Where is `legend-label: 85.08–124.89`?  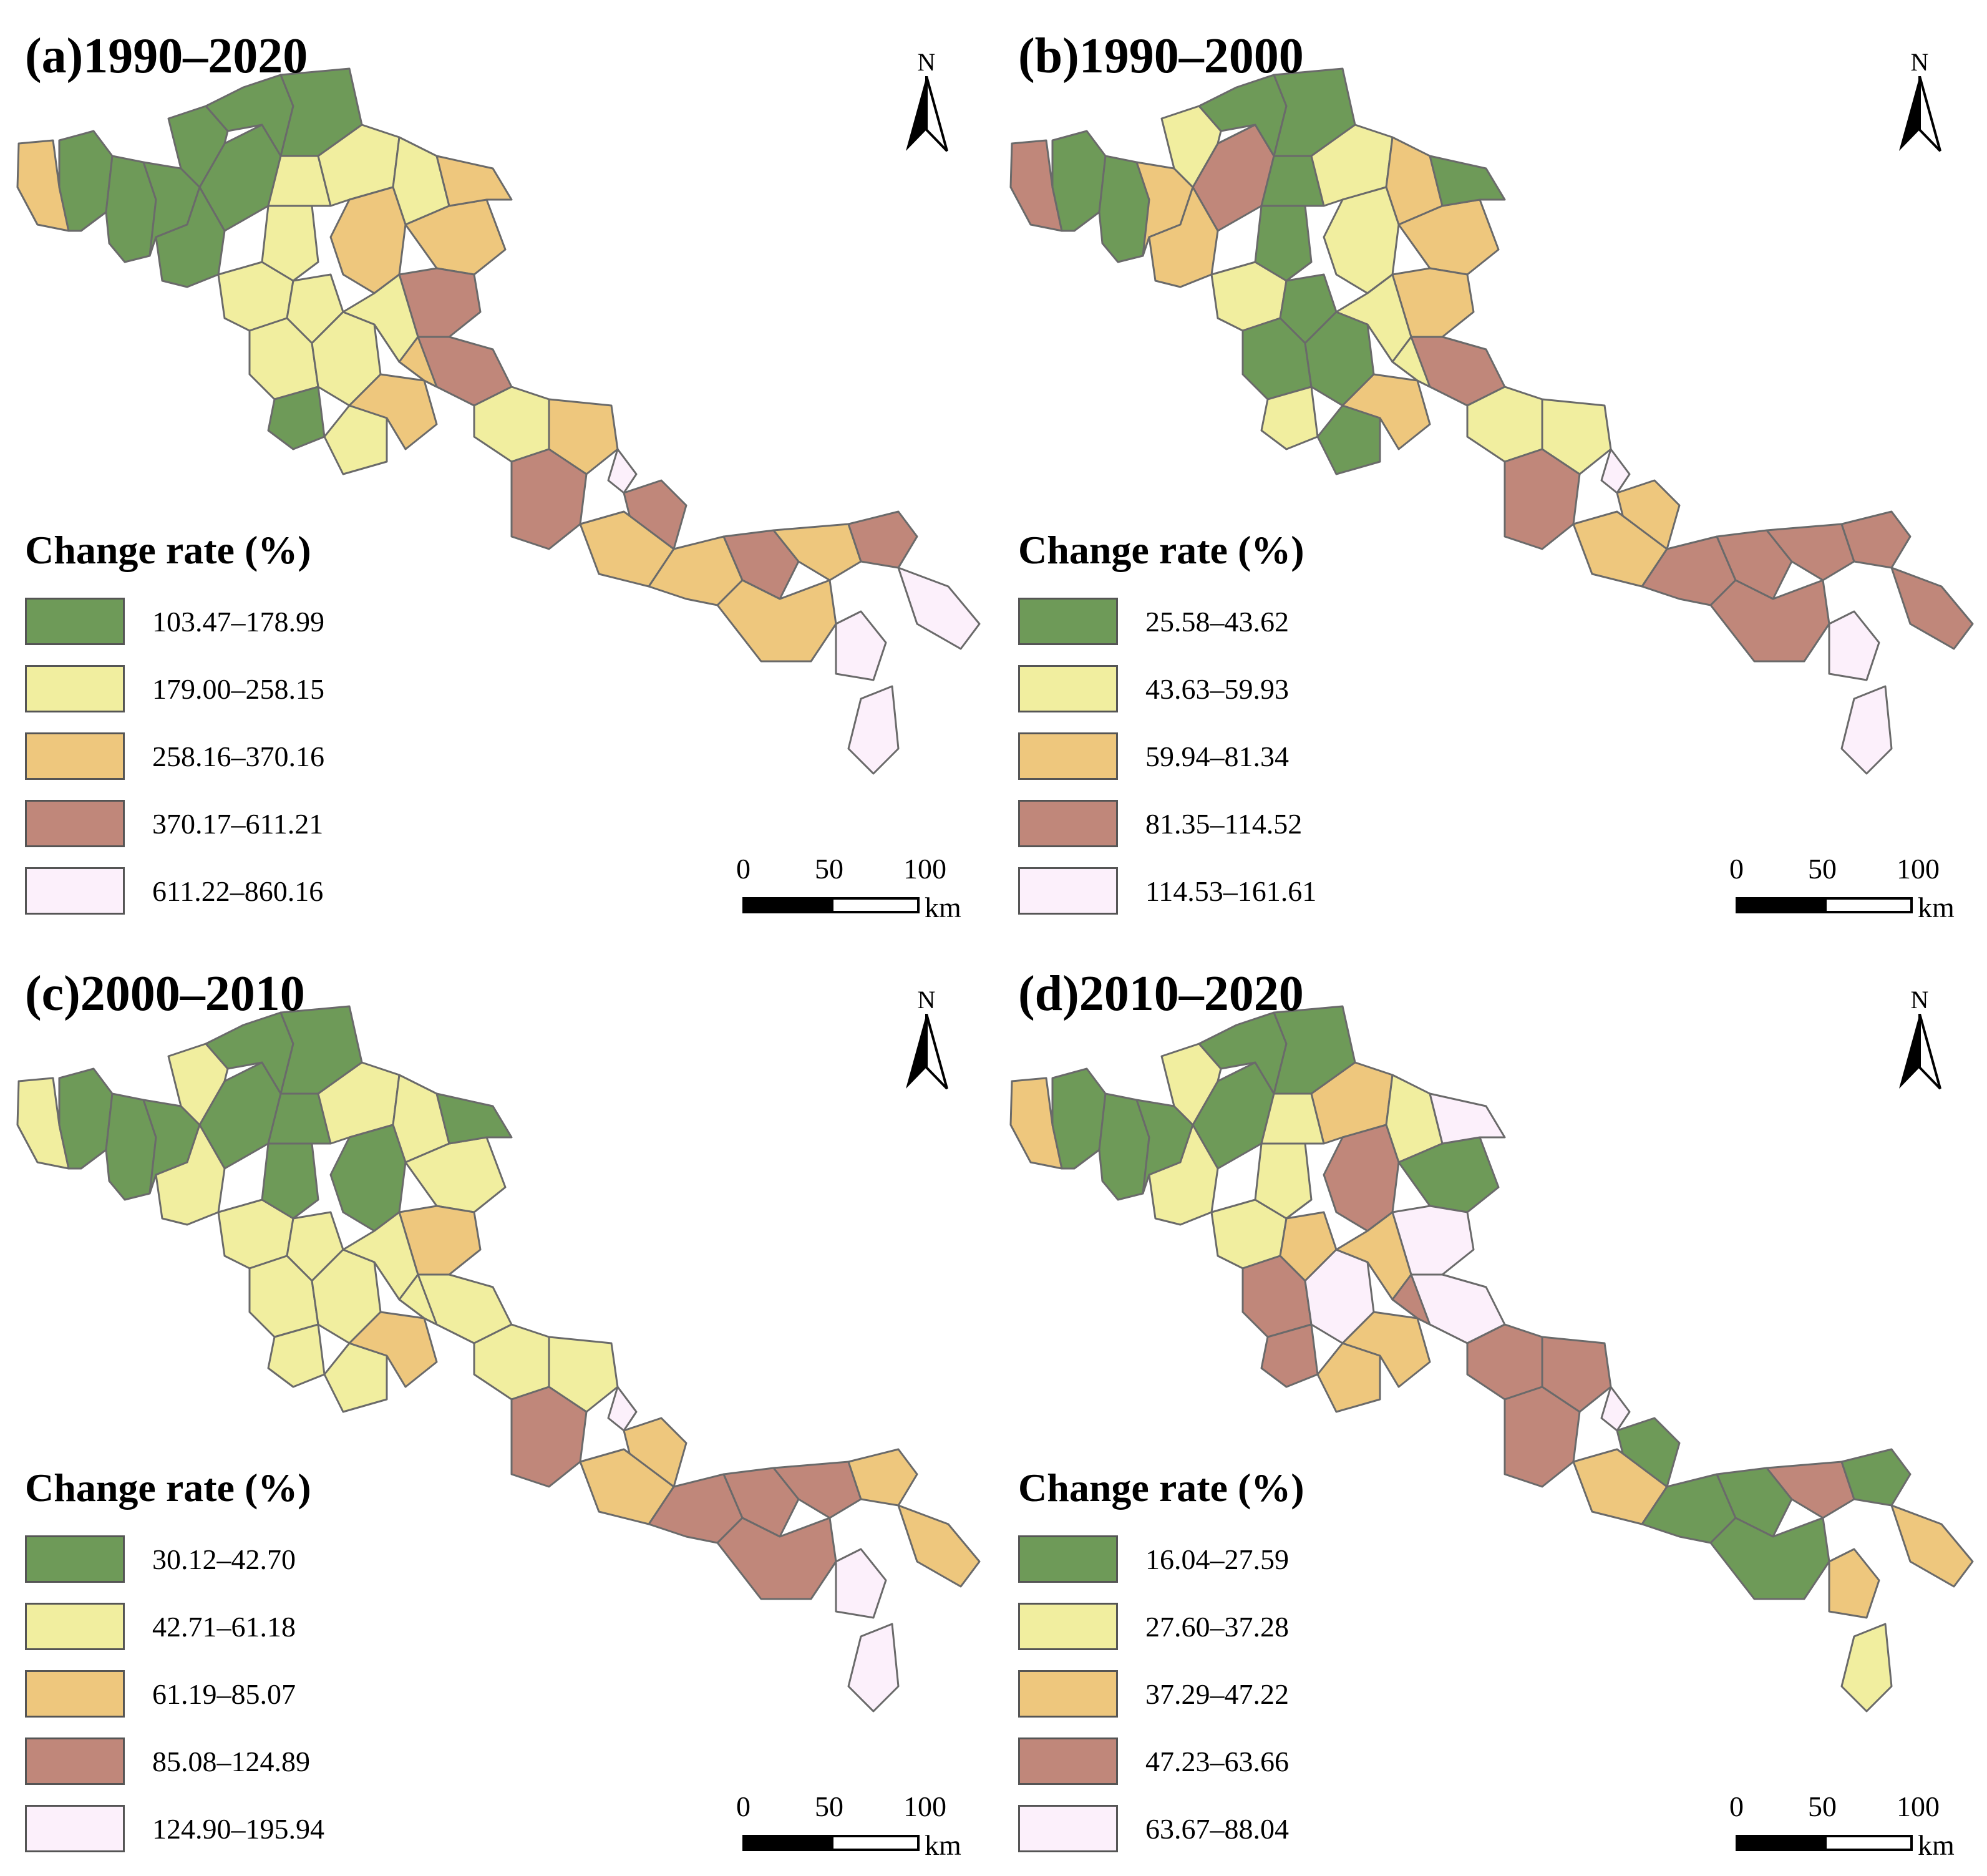 legend-label: 85.08–124.89 is located at coordinates (231, 1761).